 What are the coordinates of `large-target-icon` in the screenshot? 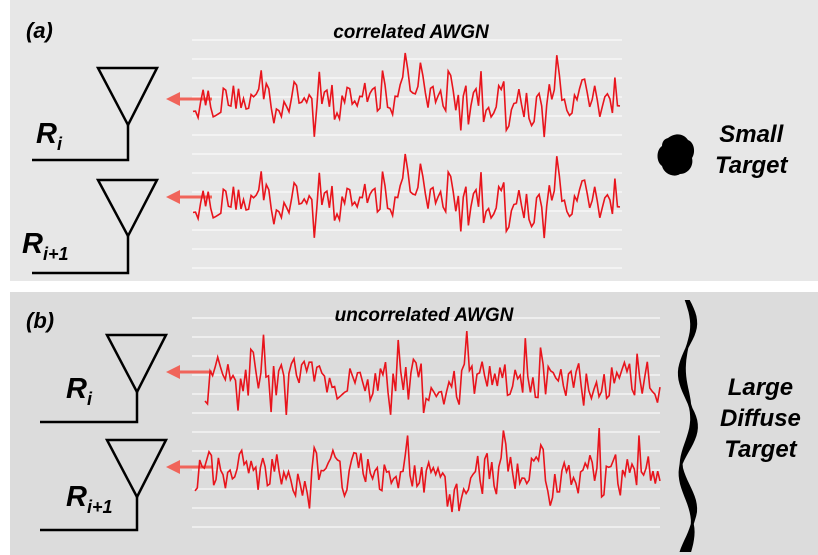 It's located at (687, 426).